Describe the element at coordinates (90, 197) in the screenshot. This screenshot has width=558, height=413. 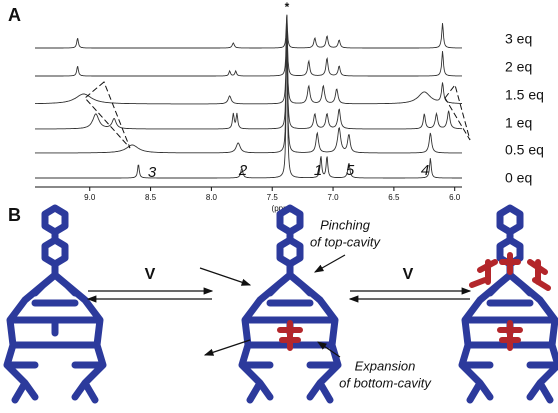
I see `x-tick-label: 9.0` at that location.